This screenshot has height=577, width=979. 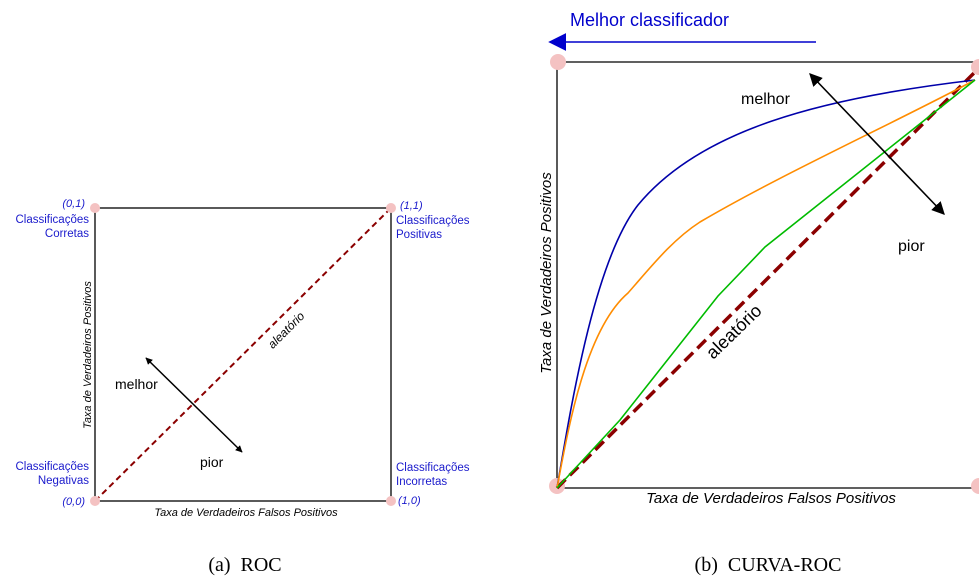 I want to click on random-label: aleatório, so click(x=286, y=330).